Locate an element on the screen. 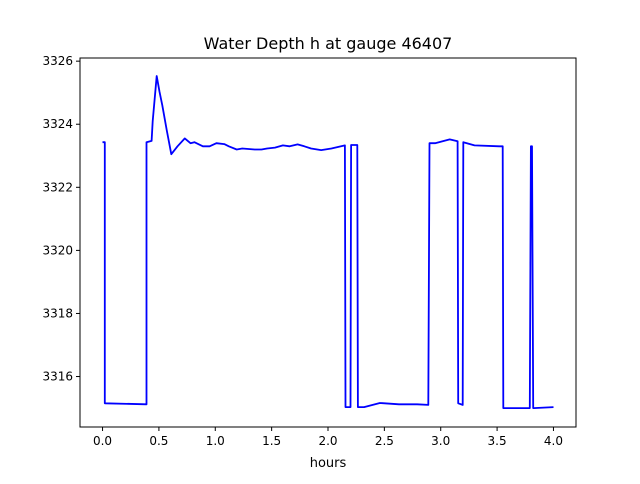 Image resolution: width=640 pixels, height=484 pixels. x-tick-label: 3.5 is located at coordinates (497, 441).